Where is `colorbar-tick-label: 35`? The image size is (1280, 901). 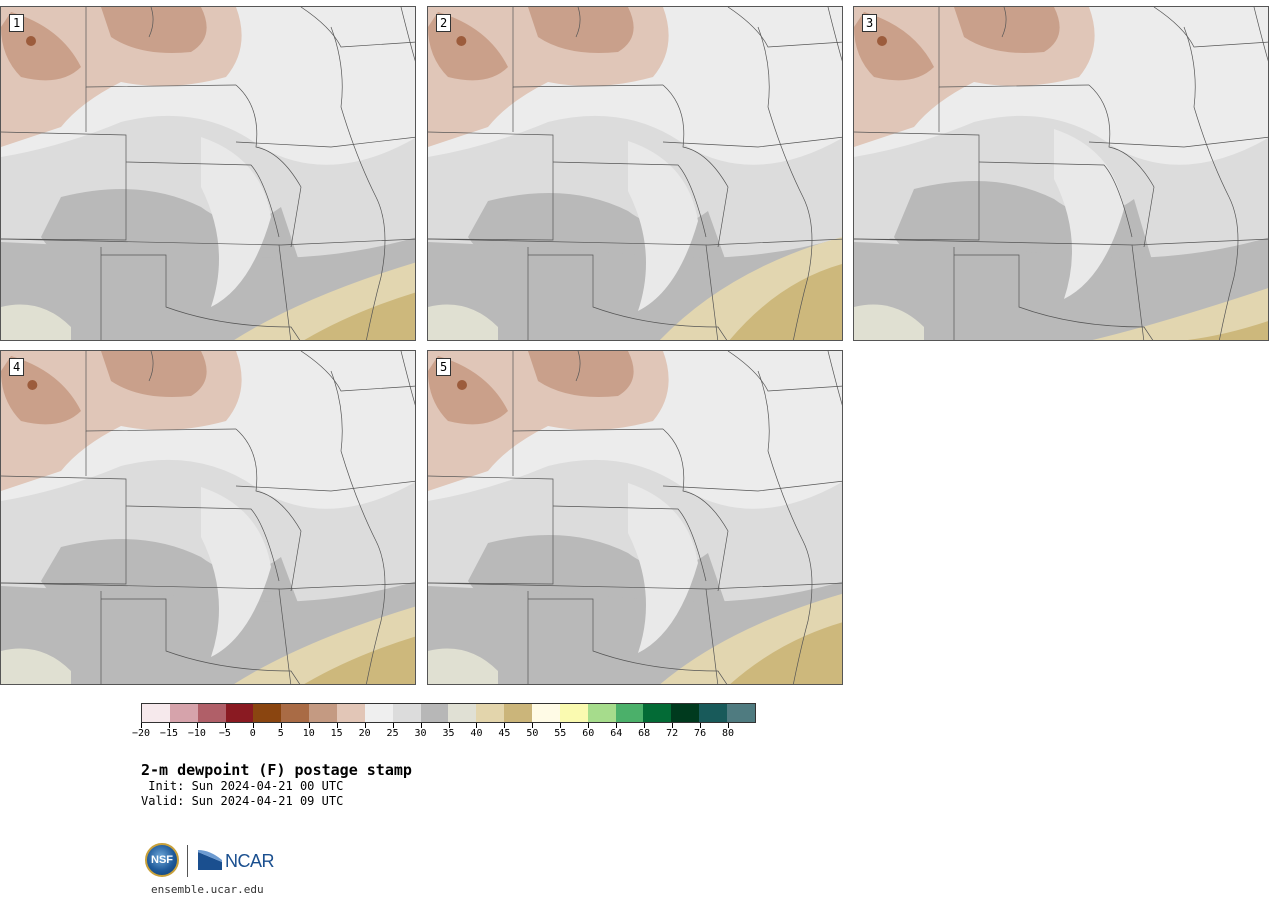
colorbar-tick-label: 35 is located at coordinates (448, 733).